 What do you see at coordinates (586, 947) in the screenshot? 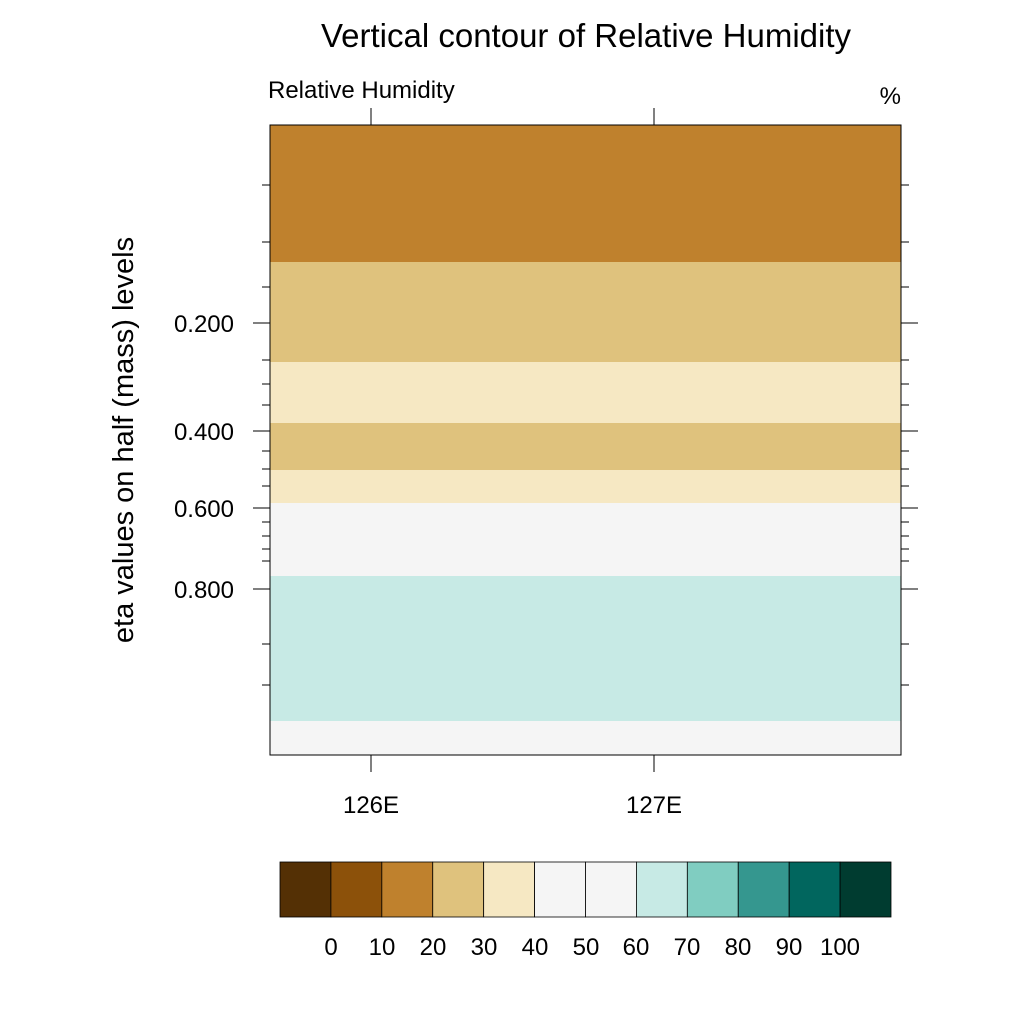
I see `colorbar-label: 50` at bounding box center [586, 947].